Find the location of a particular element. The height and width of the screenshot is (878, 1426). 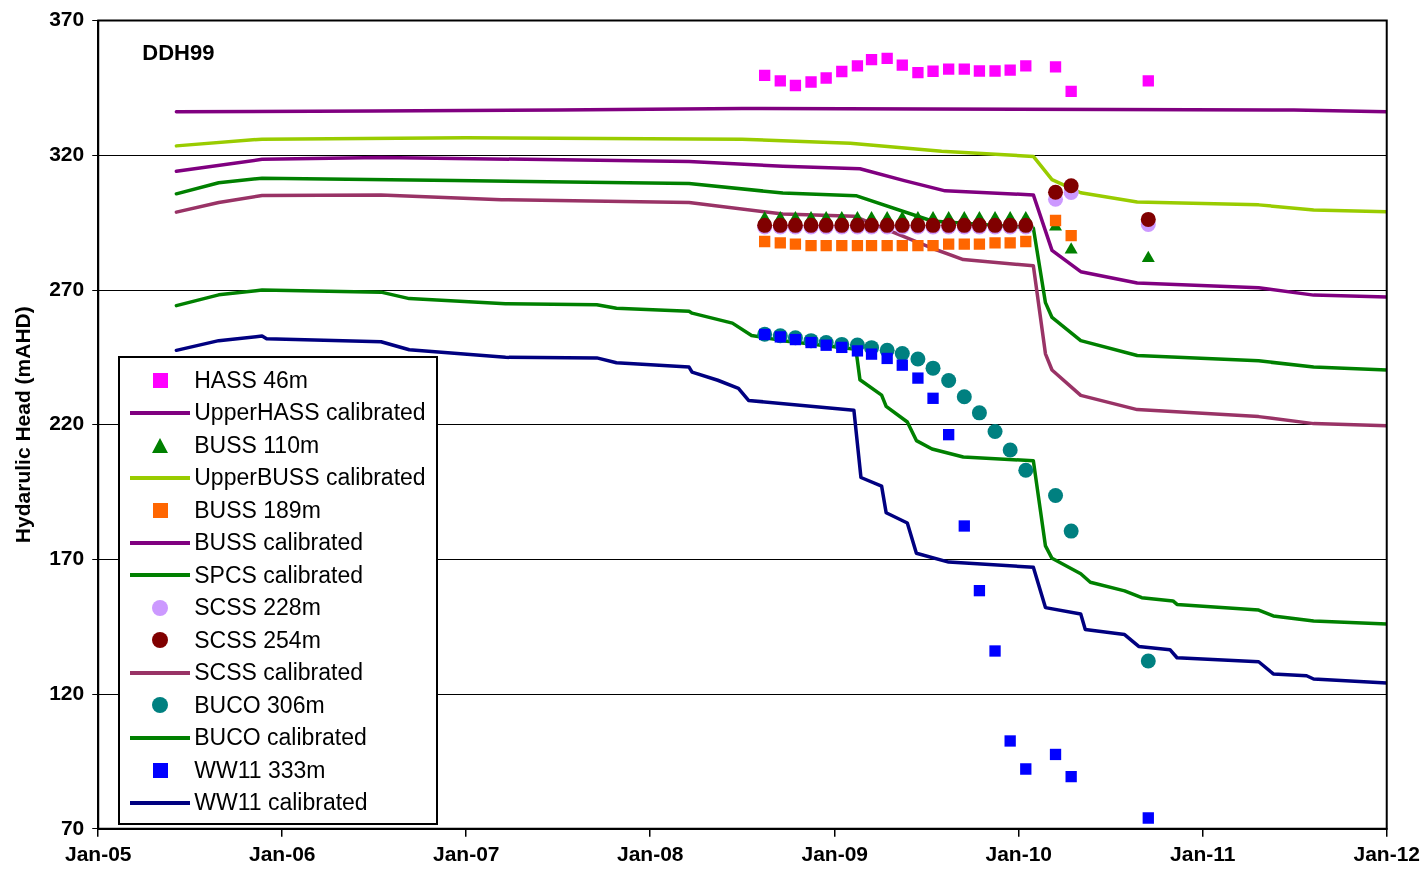

y-tick-label: 320 is located at coordinates (67, 154).